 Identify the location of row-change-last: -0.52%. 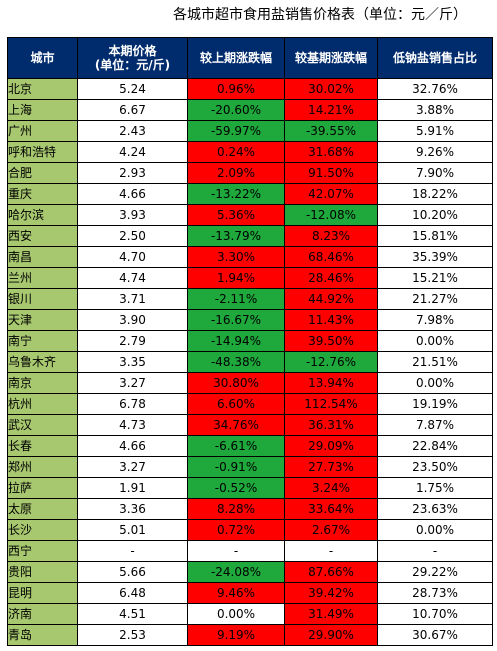
(236, 488).